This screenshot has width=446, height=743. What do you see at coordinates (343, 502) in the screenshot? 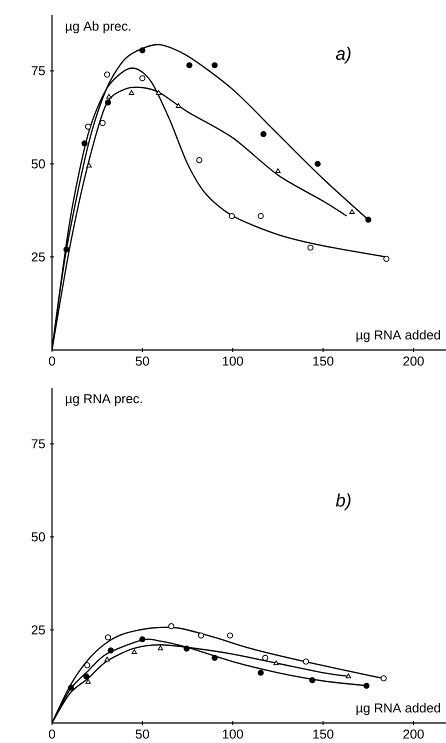
I see `annotation: b)` at bounding box center [343, 502].